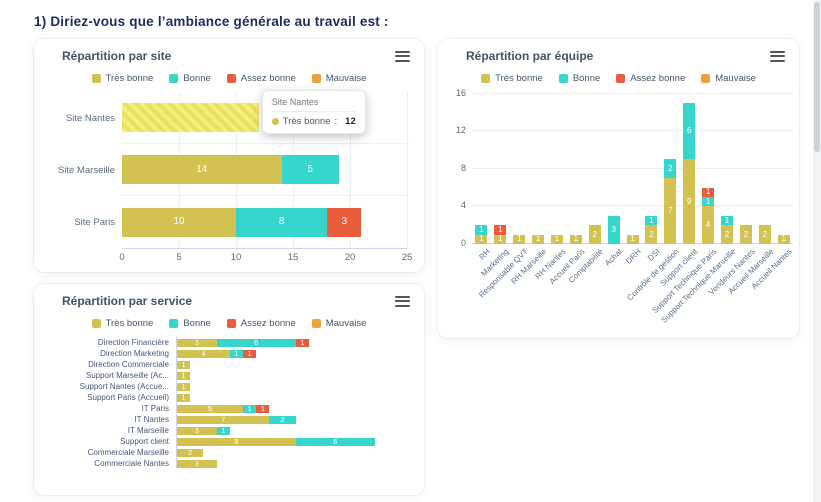  I want to click on bar-segment-tres_bonne: 10, so click(179, 222).